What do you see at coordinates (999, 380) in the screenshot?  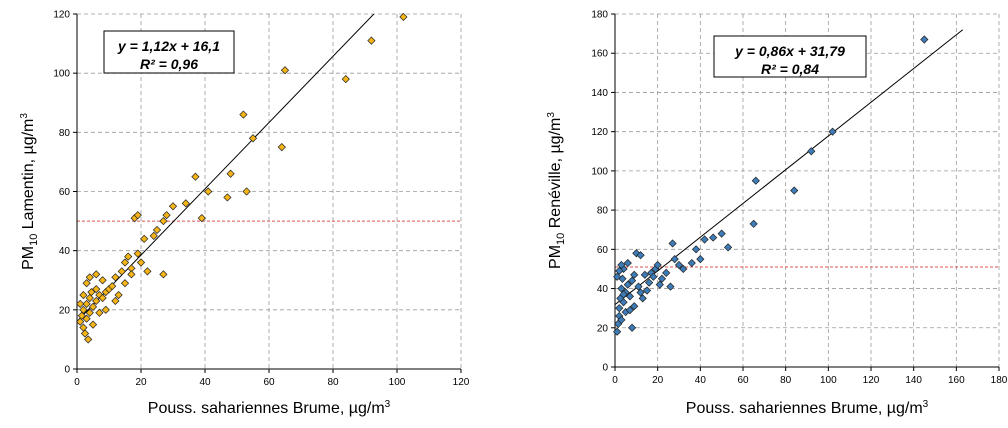 I see `x-tick-label: 180` at bounding box center [999, 380].